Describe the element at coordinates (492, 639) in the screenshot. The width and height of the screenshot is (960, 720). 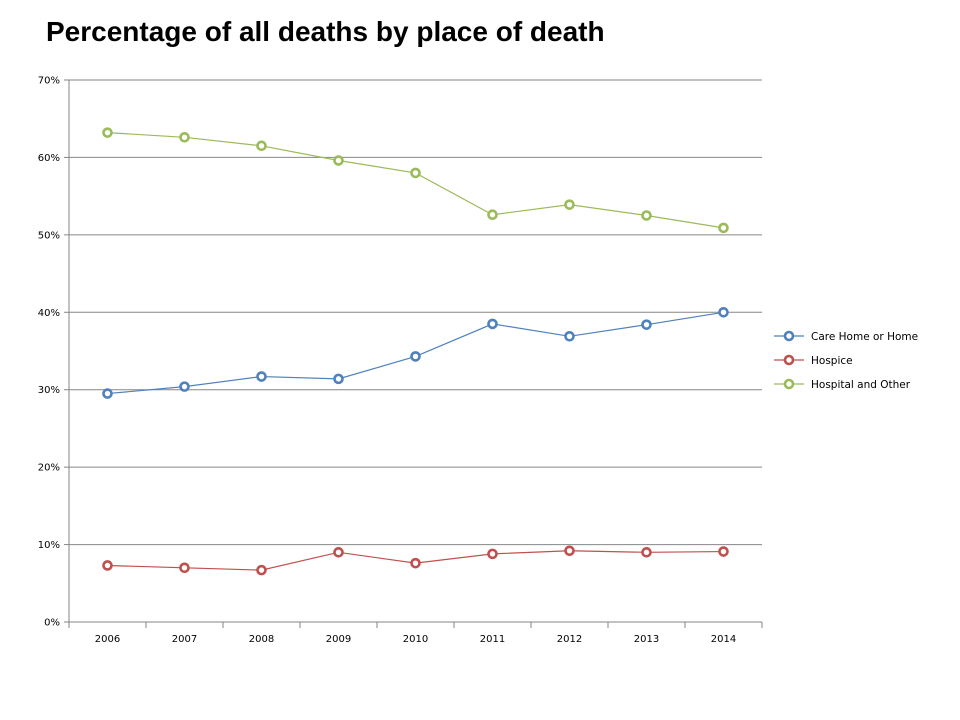
I see `x-tick-label: 2011` at that location.